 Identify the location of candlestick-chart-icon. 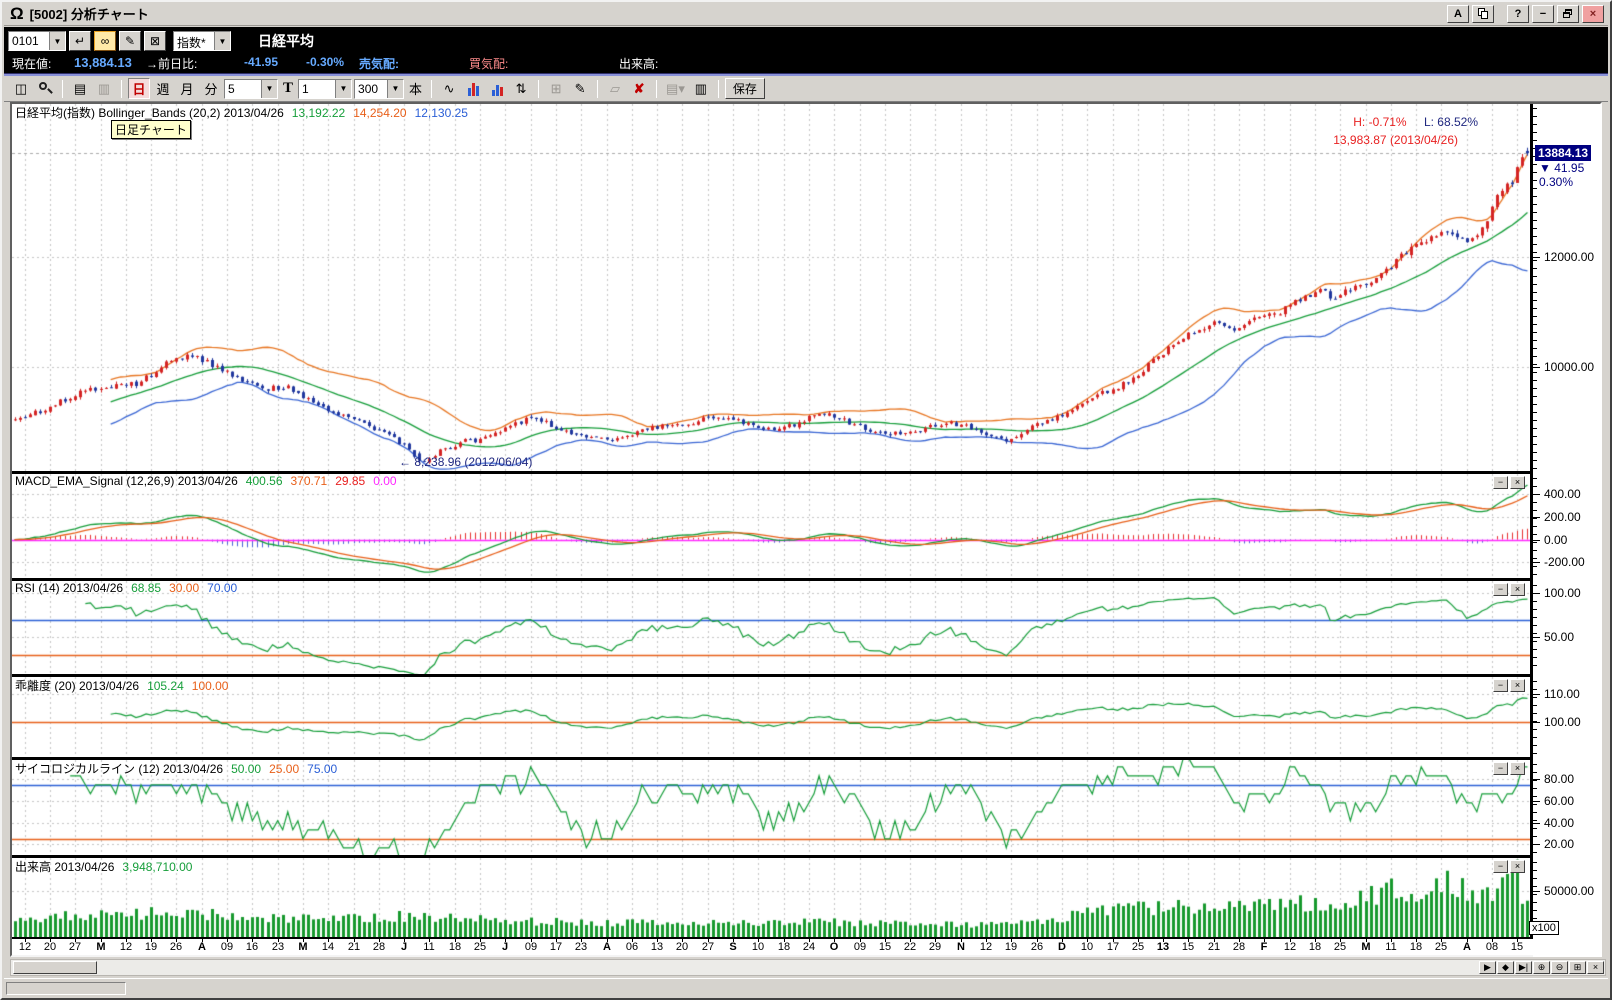
(473, 88).